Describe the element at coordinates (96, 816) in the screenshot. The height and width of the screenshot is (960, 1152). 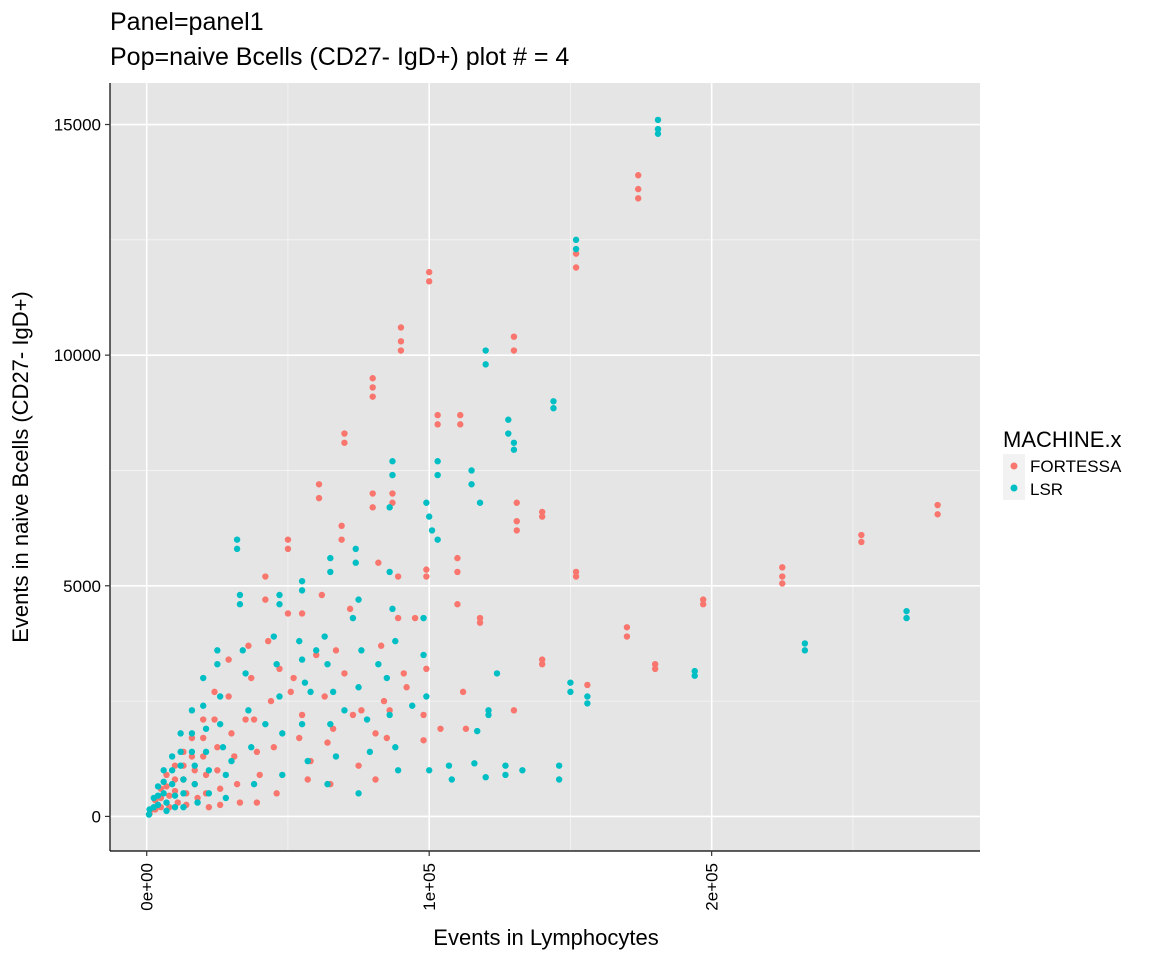
I see `y-tick-label: 0` at that location.